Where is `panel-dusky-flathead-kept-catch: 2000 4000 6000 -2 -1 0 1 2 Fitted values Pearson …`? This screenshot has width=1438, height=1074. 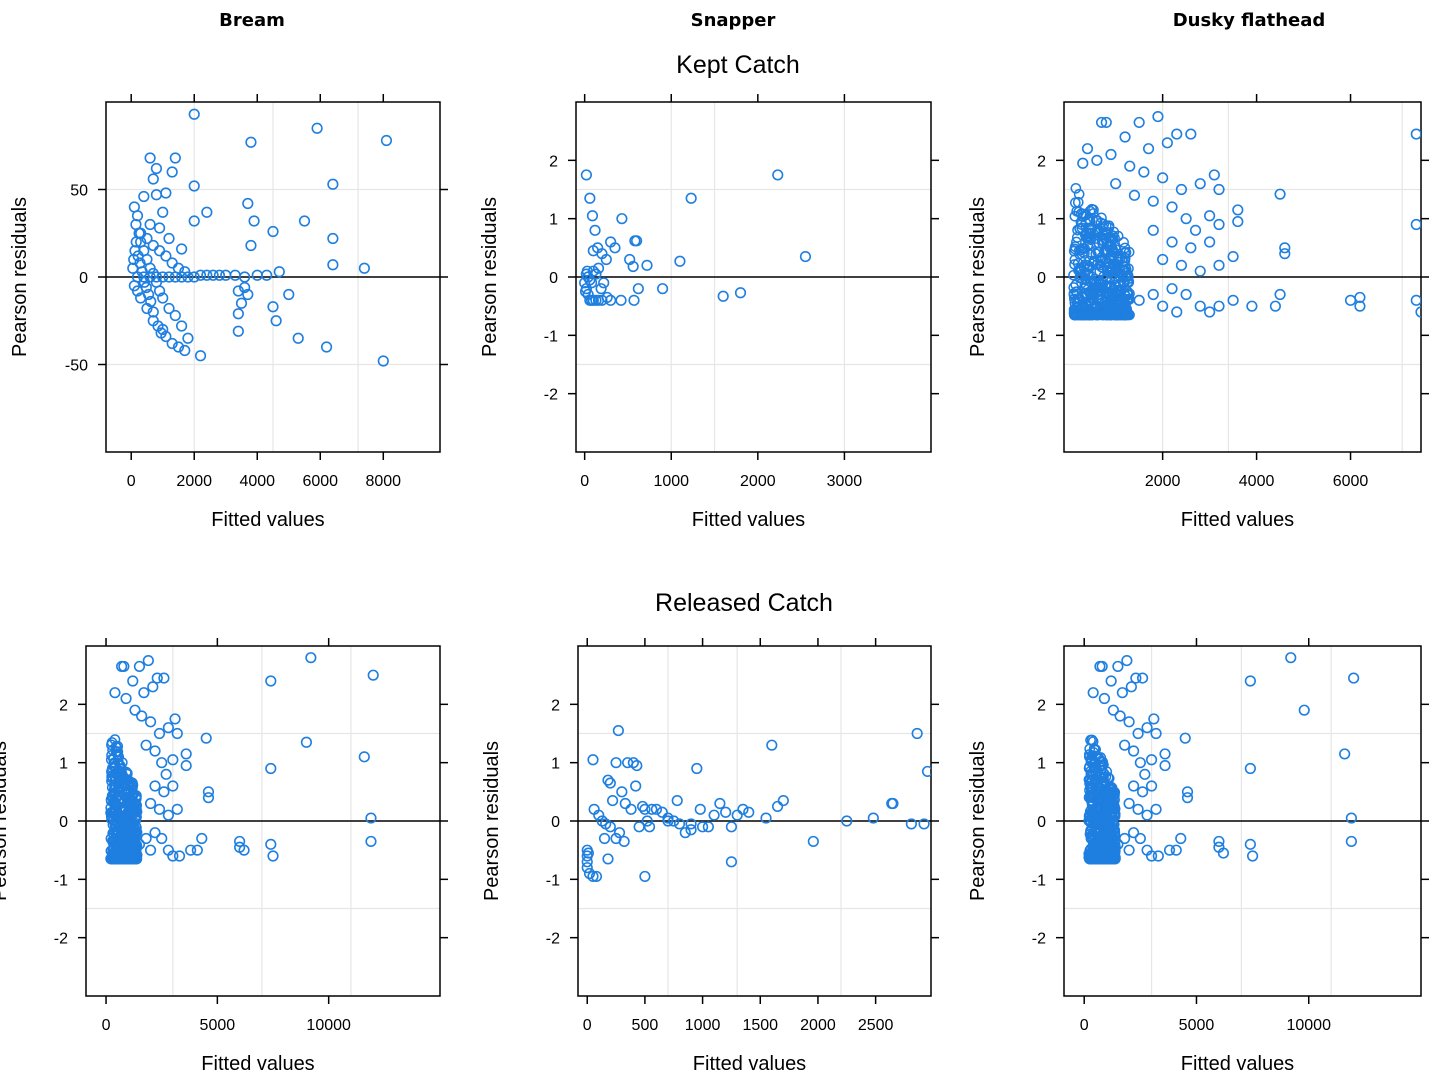 panel-dusky-flathead-kept-catch: 2000 4000 6000 -2 -1 0 1 2 Fitted values Pearson … is located at coordinates (1198, 312).